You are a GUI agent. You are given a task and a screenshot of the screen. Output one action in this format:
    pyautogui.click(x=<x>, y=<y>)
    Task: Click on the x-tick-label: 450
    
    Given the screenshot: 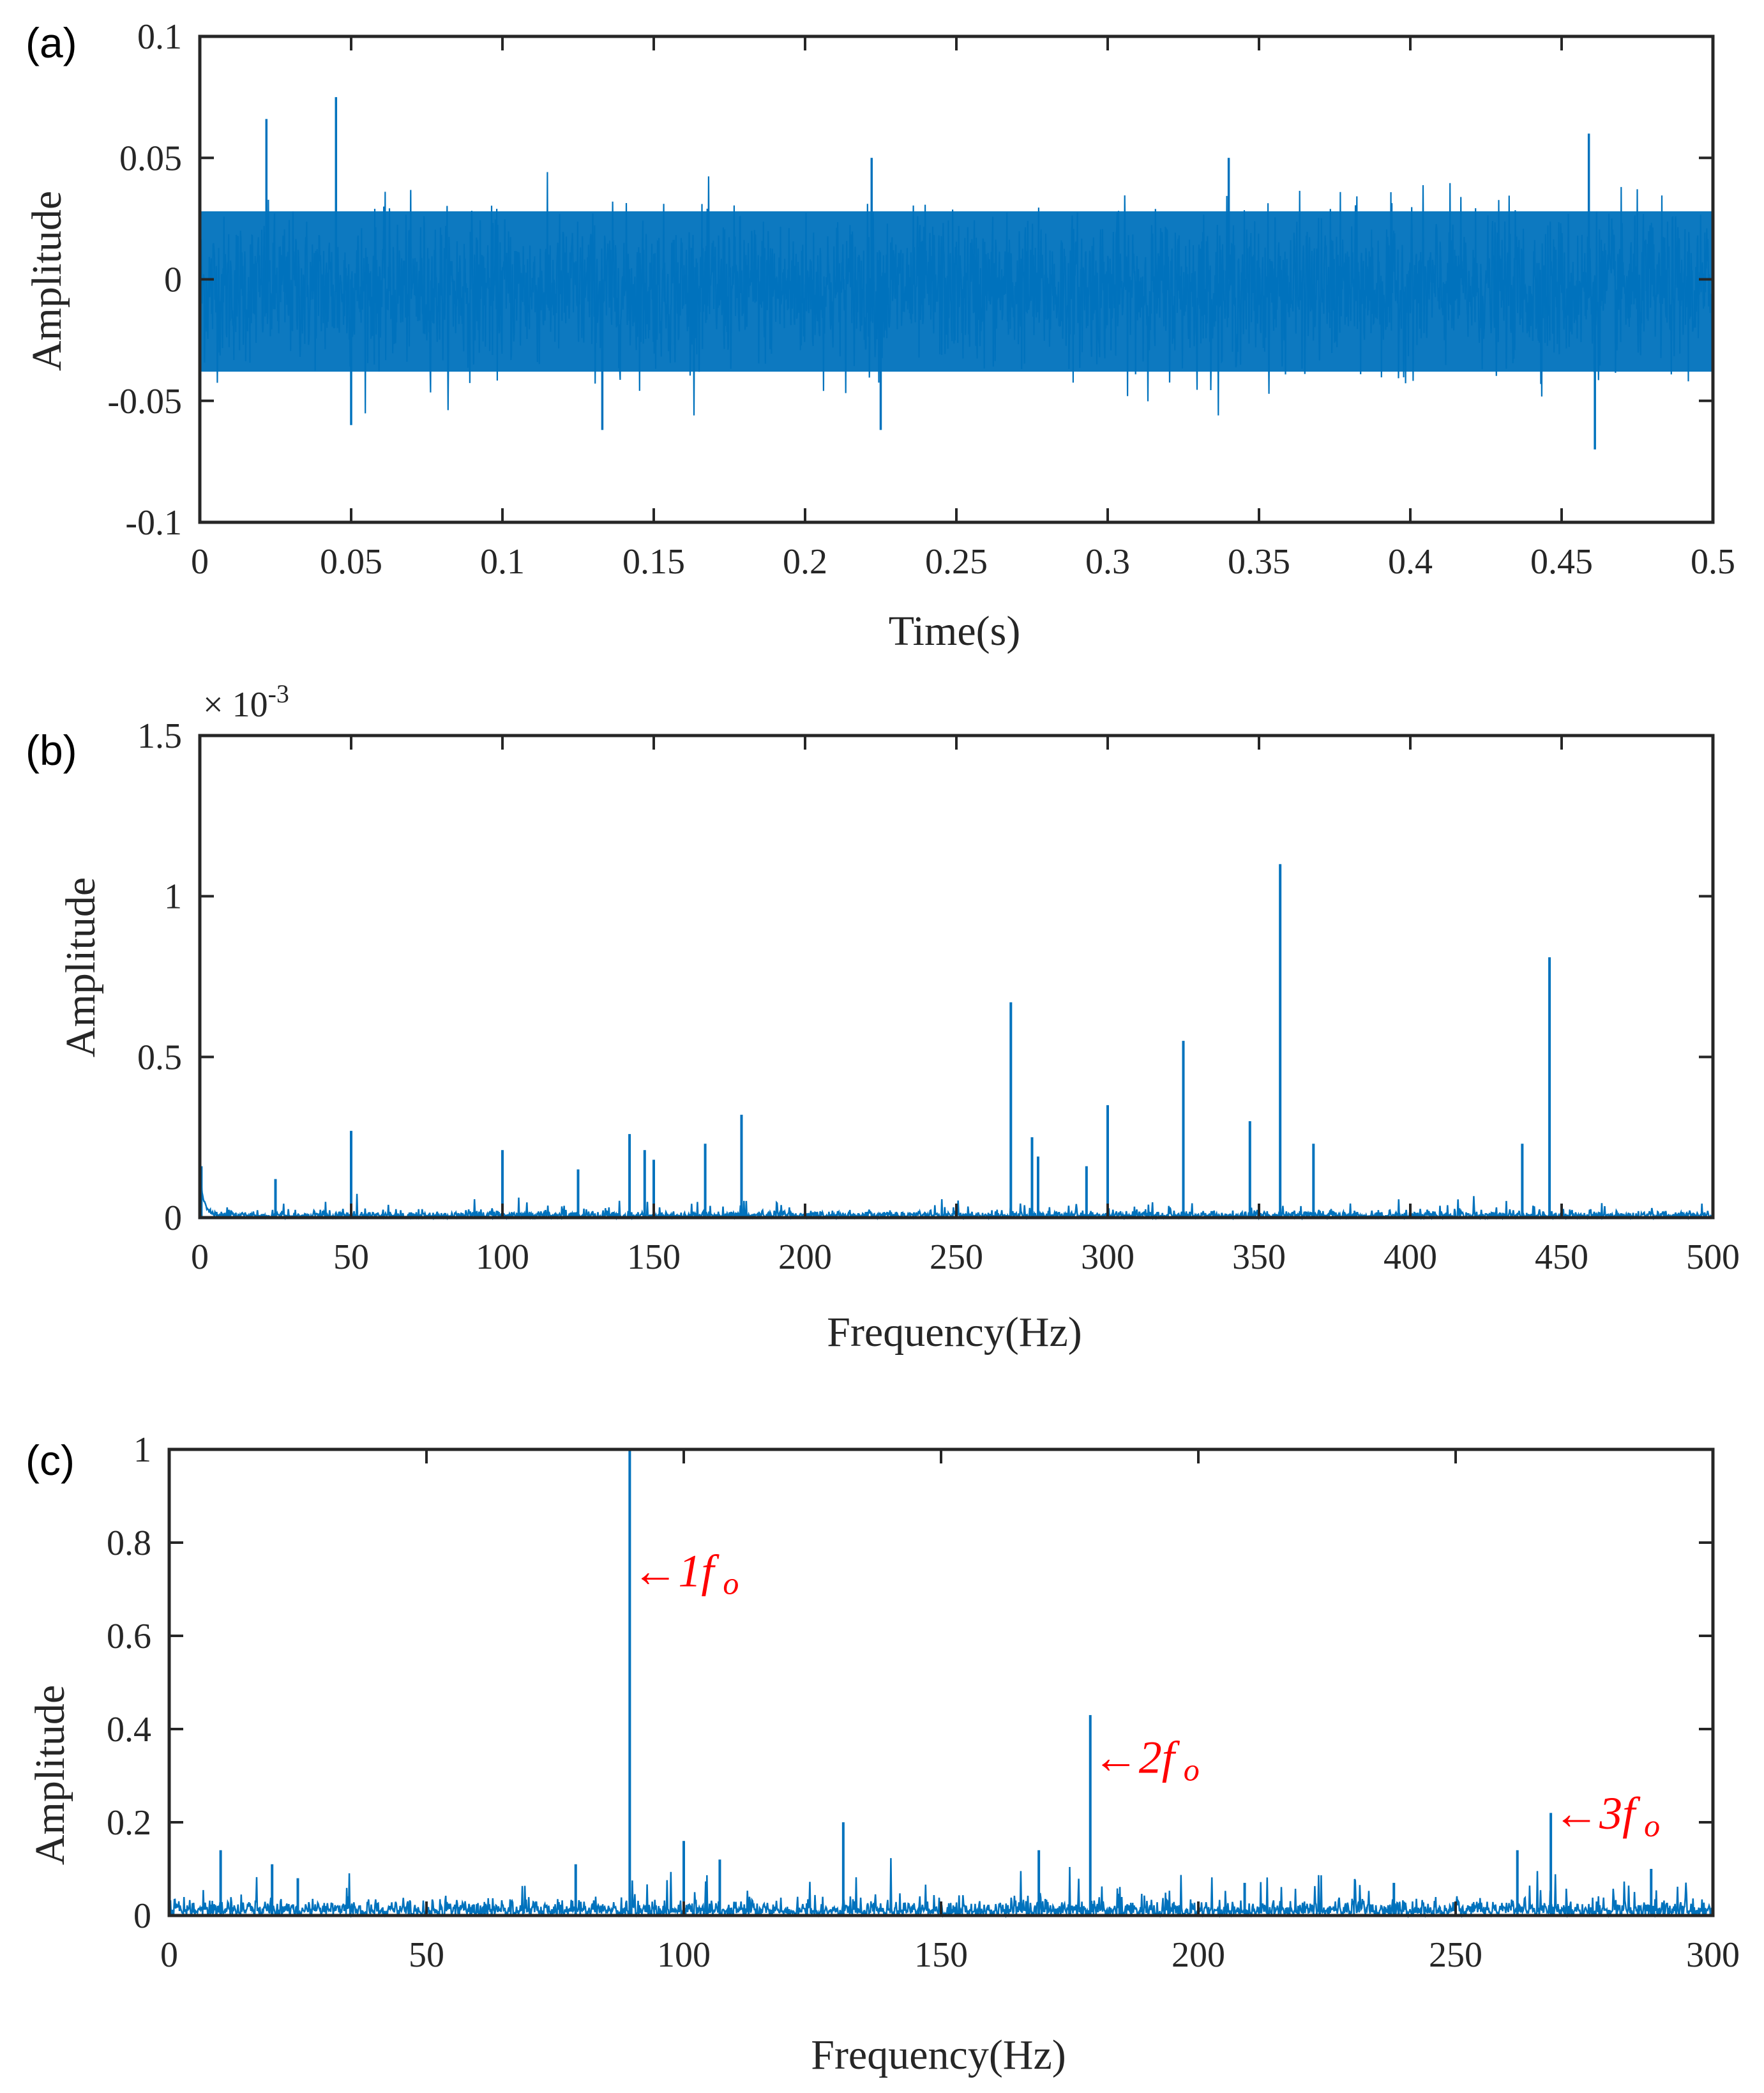 What is the action you would take?
    pyautogui.click(x=1561, y=1257)
    